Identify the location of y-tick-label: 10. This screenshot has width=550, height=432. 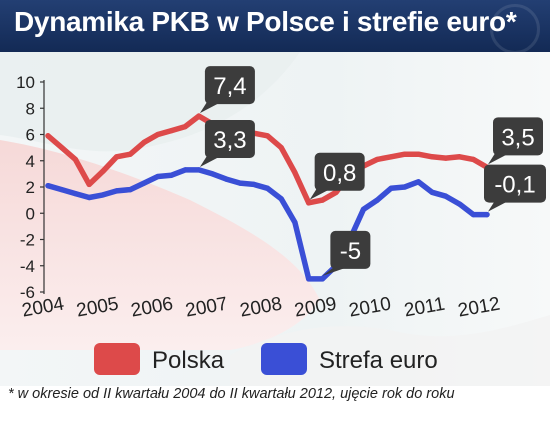
(25, 82).